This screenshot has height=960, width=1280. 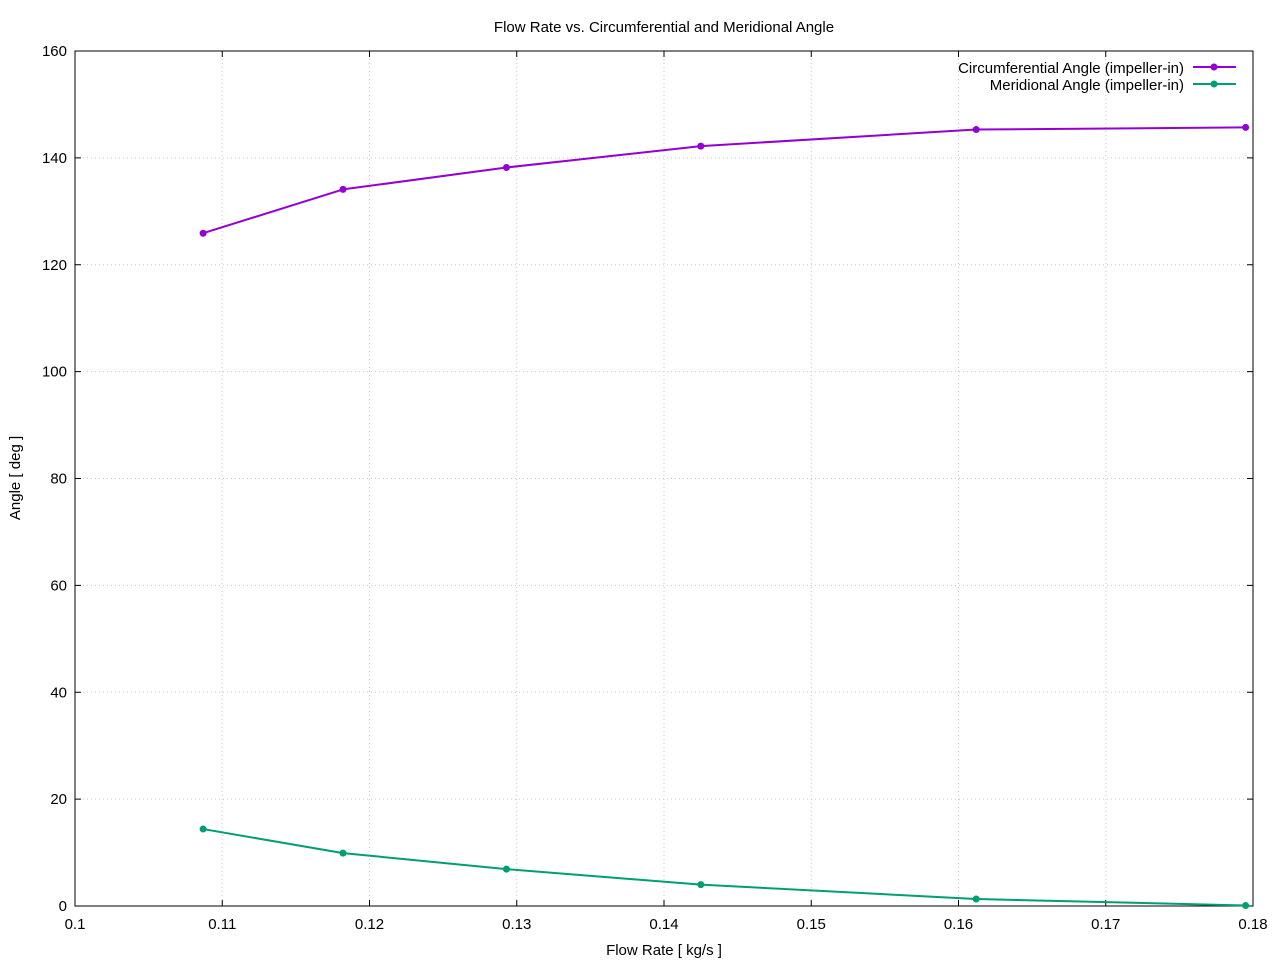 What do you see at coordinates (222, 924) in the screenshot?
I see `x-tick-label: 0.11` at bounding box center [222, 924].